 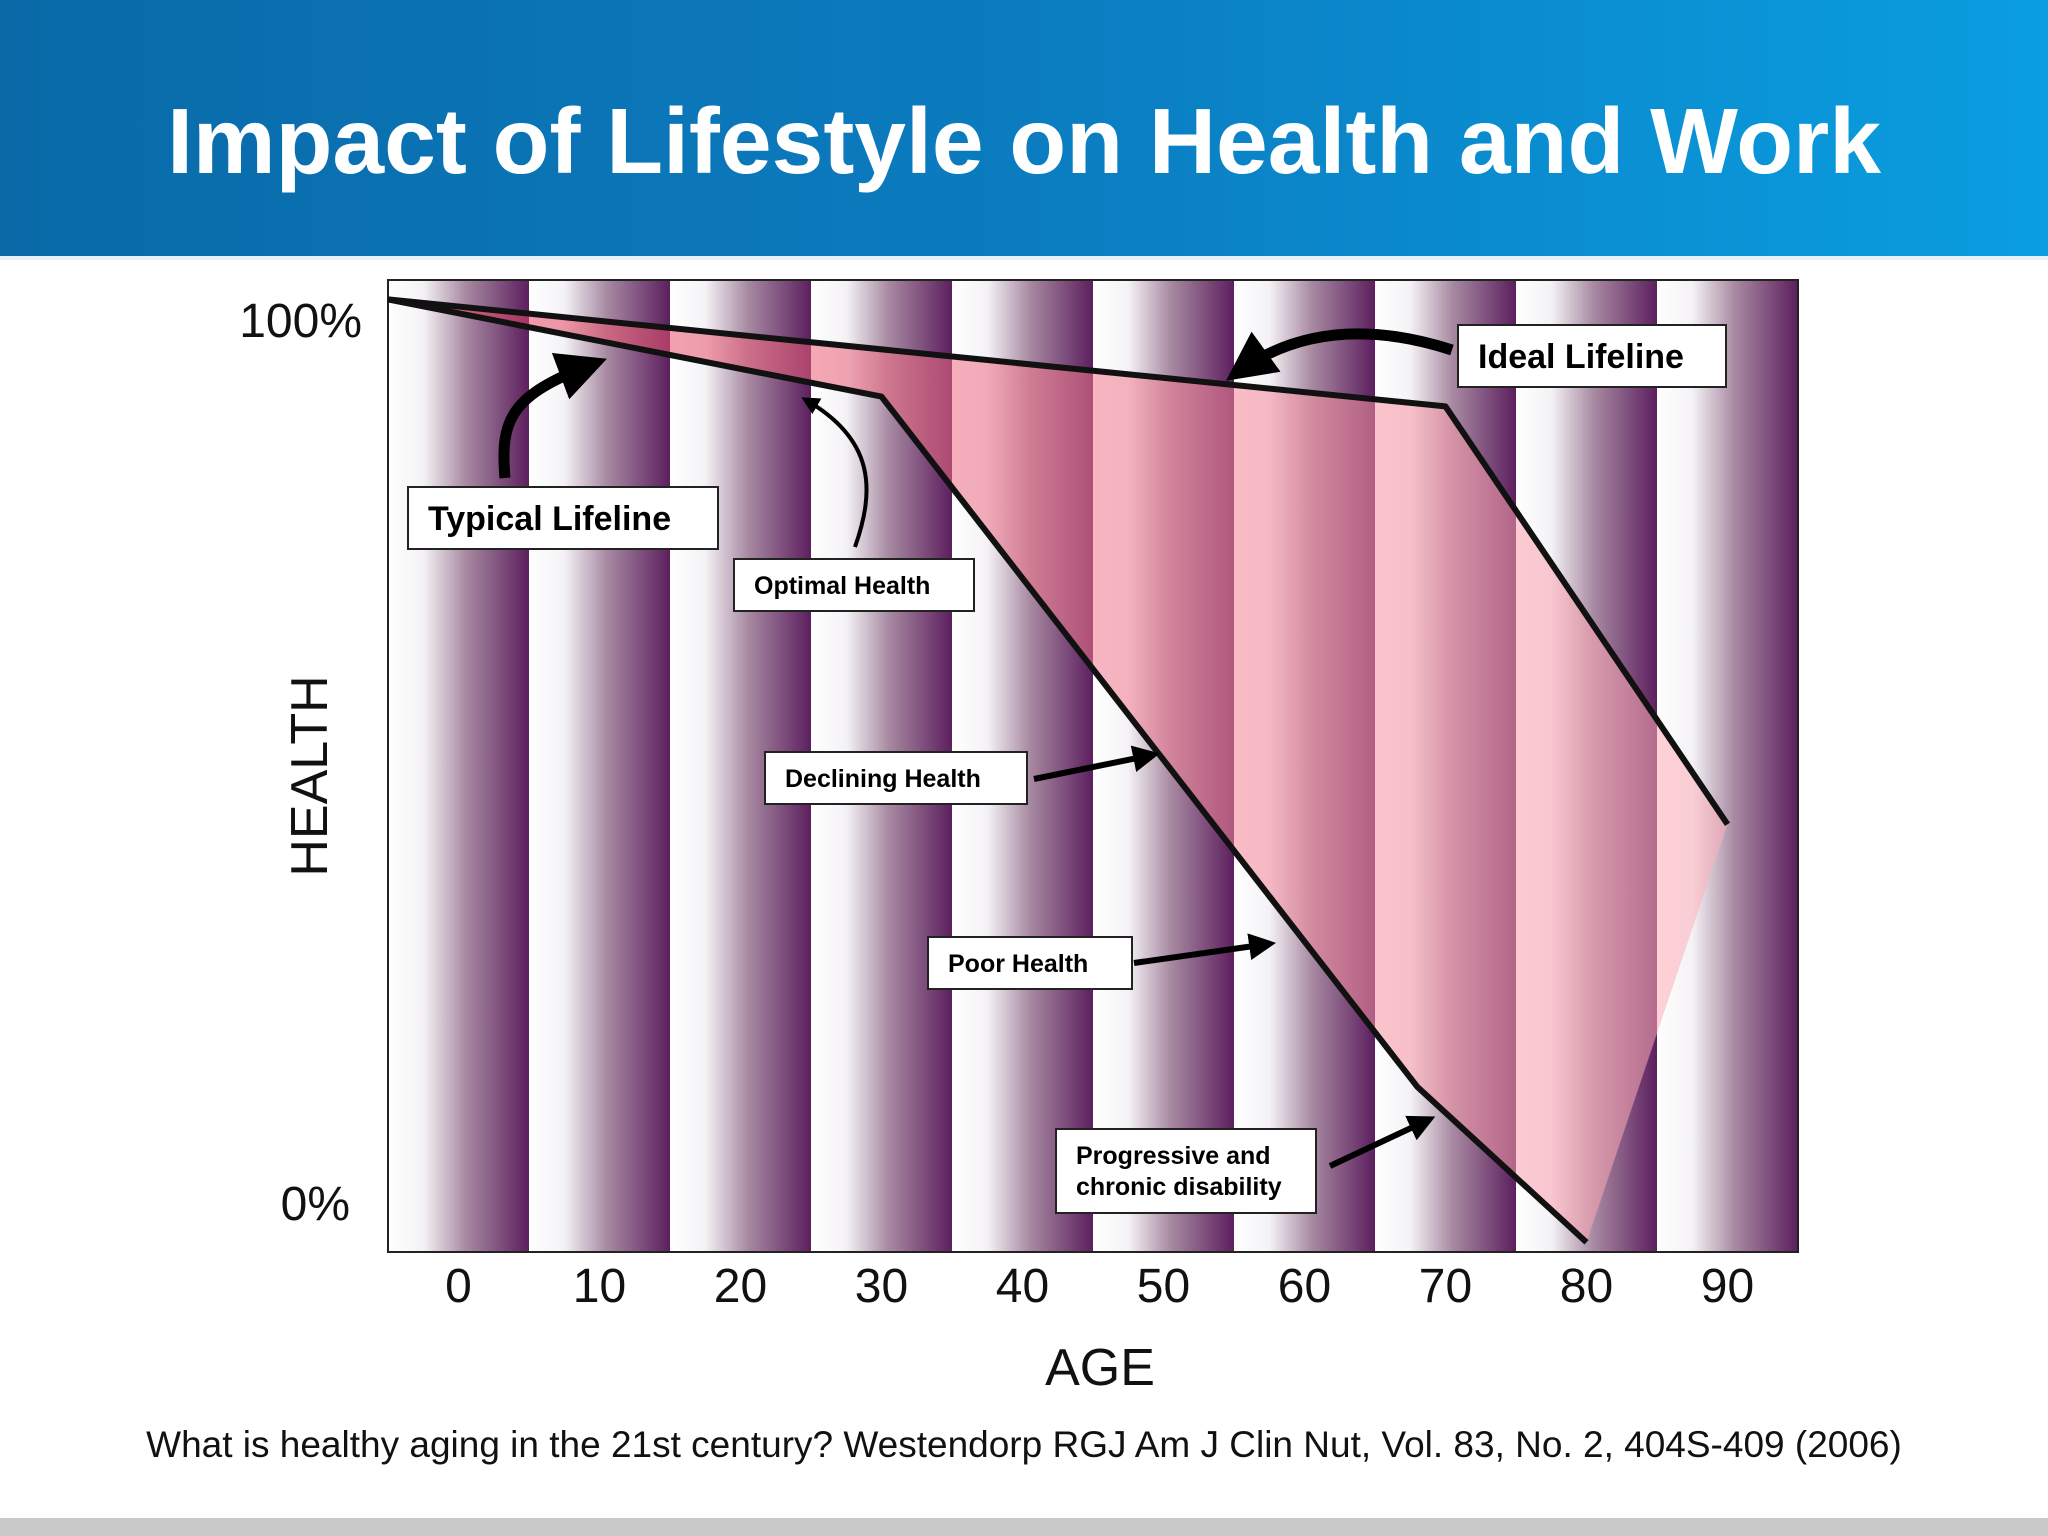 What do you see at coordinates (1445, 1286) in the screenshot?
I see `x-tick-label-70: 70` at bounding box center [1445, 1286].